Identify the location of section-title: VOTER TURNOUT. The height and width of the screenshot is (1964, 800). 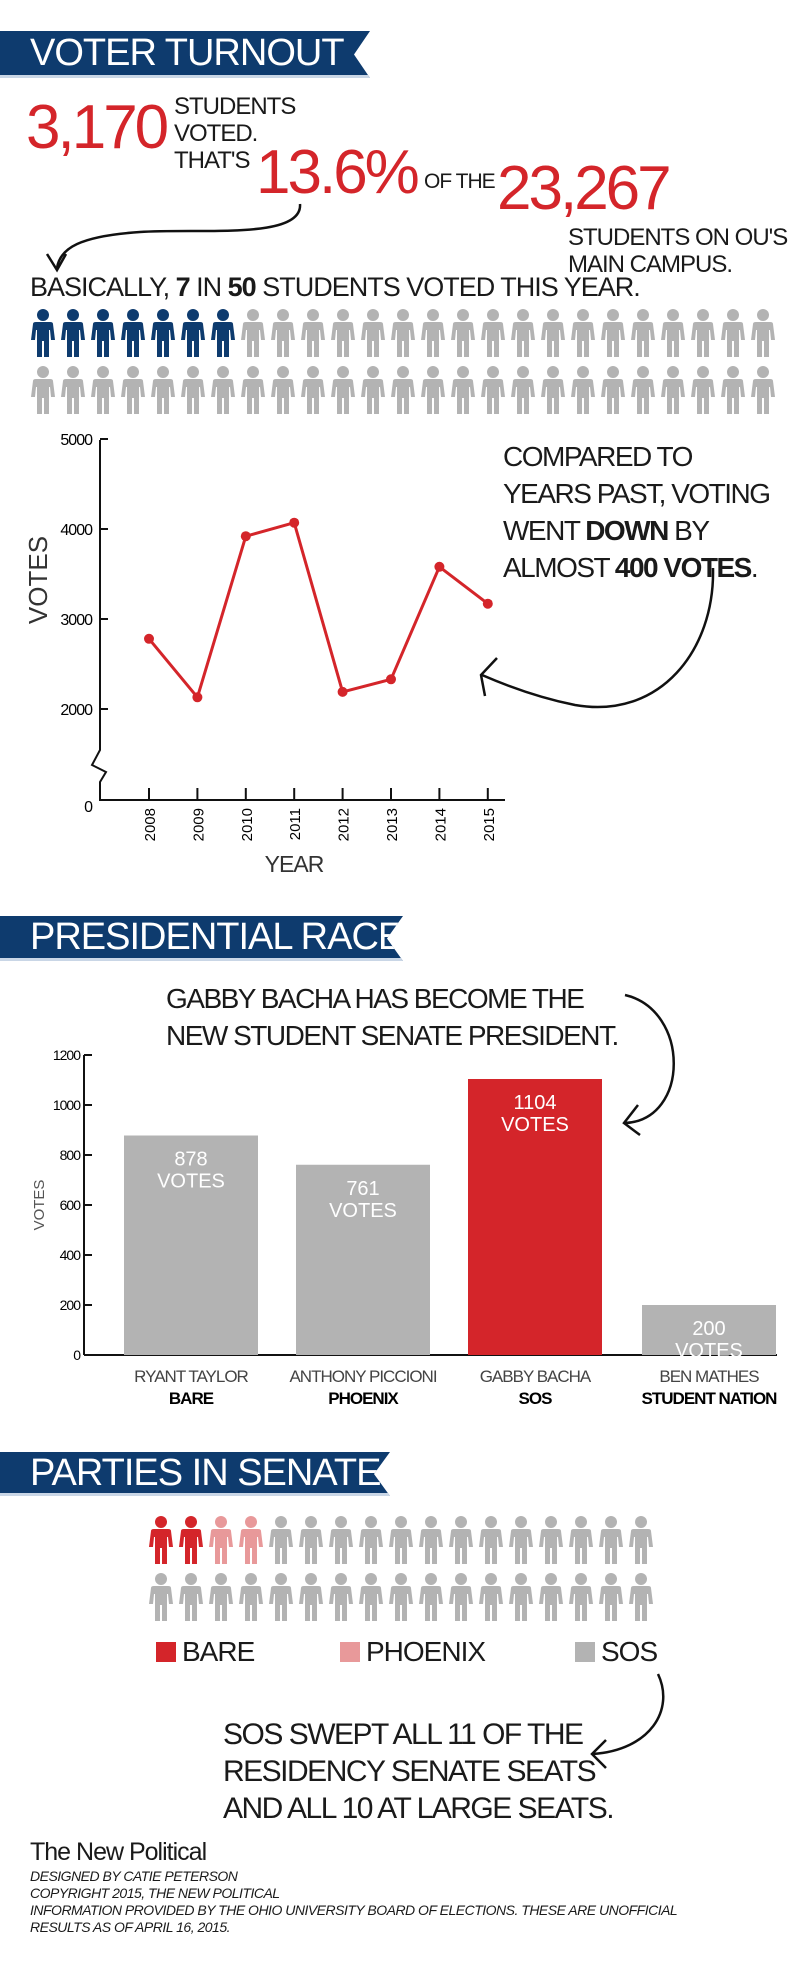
(187, 53).